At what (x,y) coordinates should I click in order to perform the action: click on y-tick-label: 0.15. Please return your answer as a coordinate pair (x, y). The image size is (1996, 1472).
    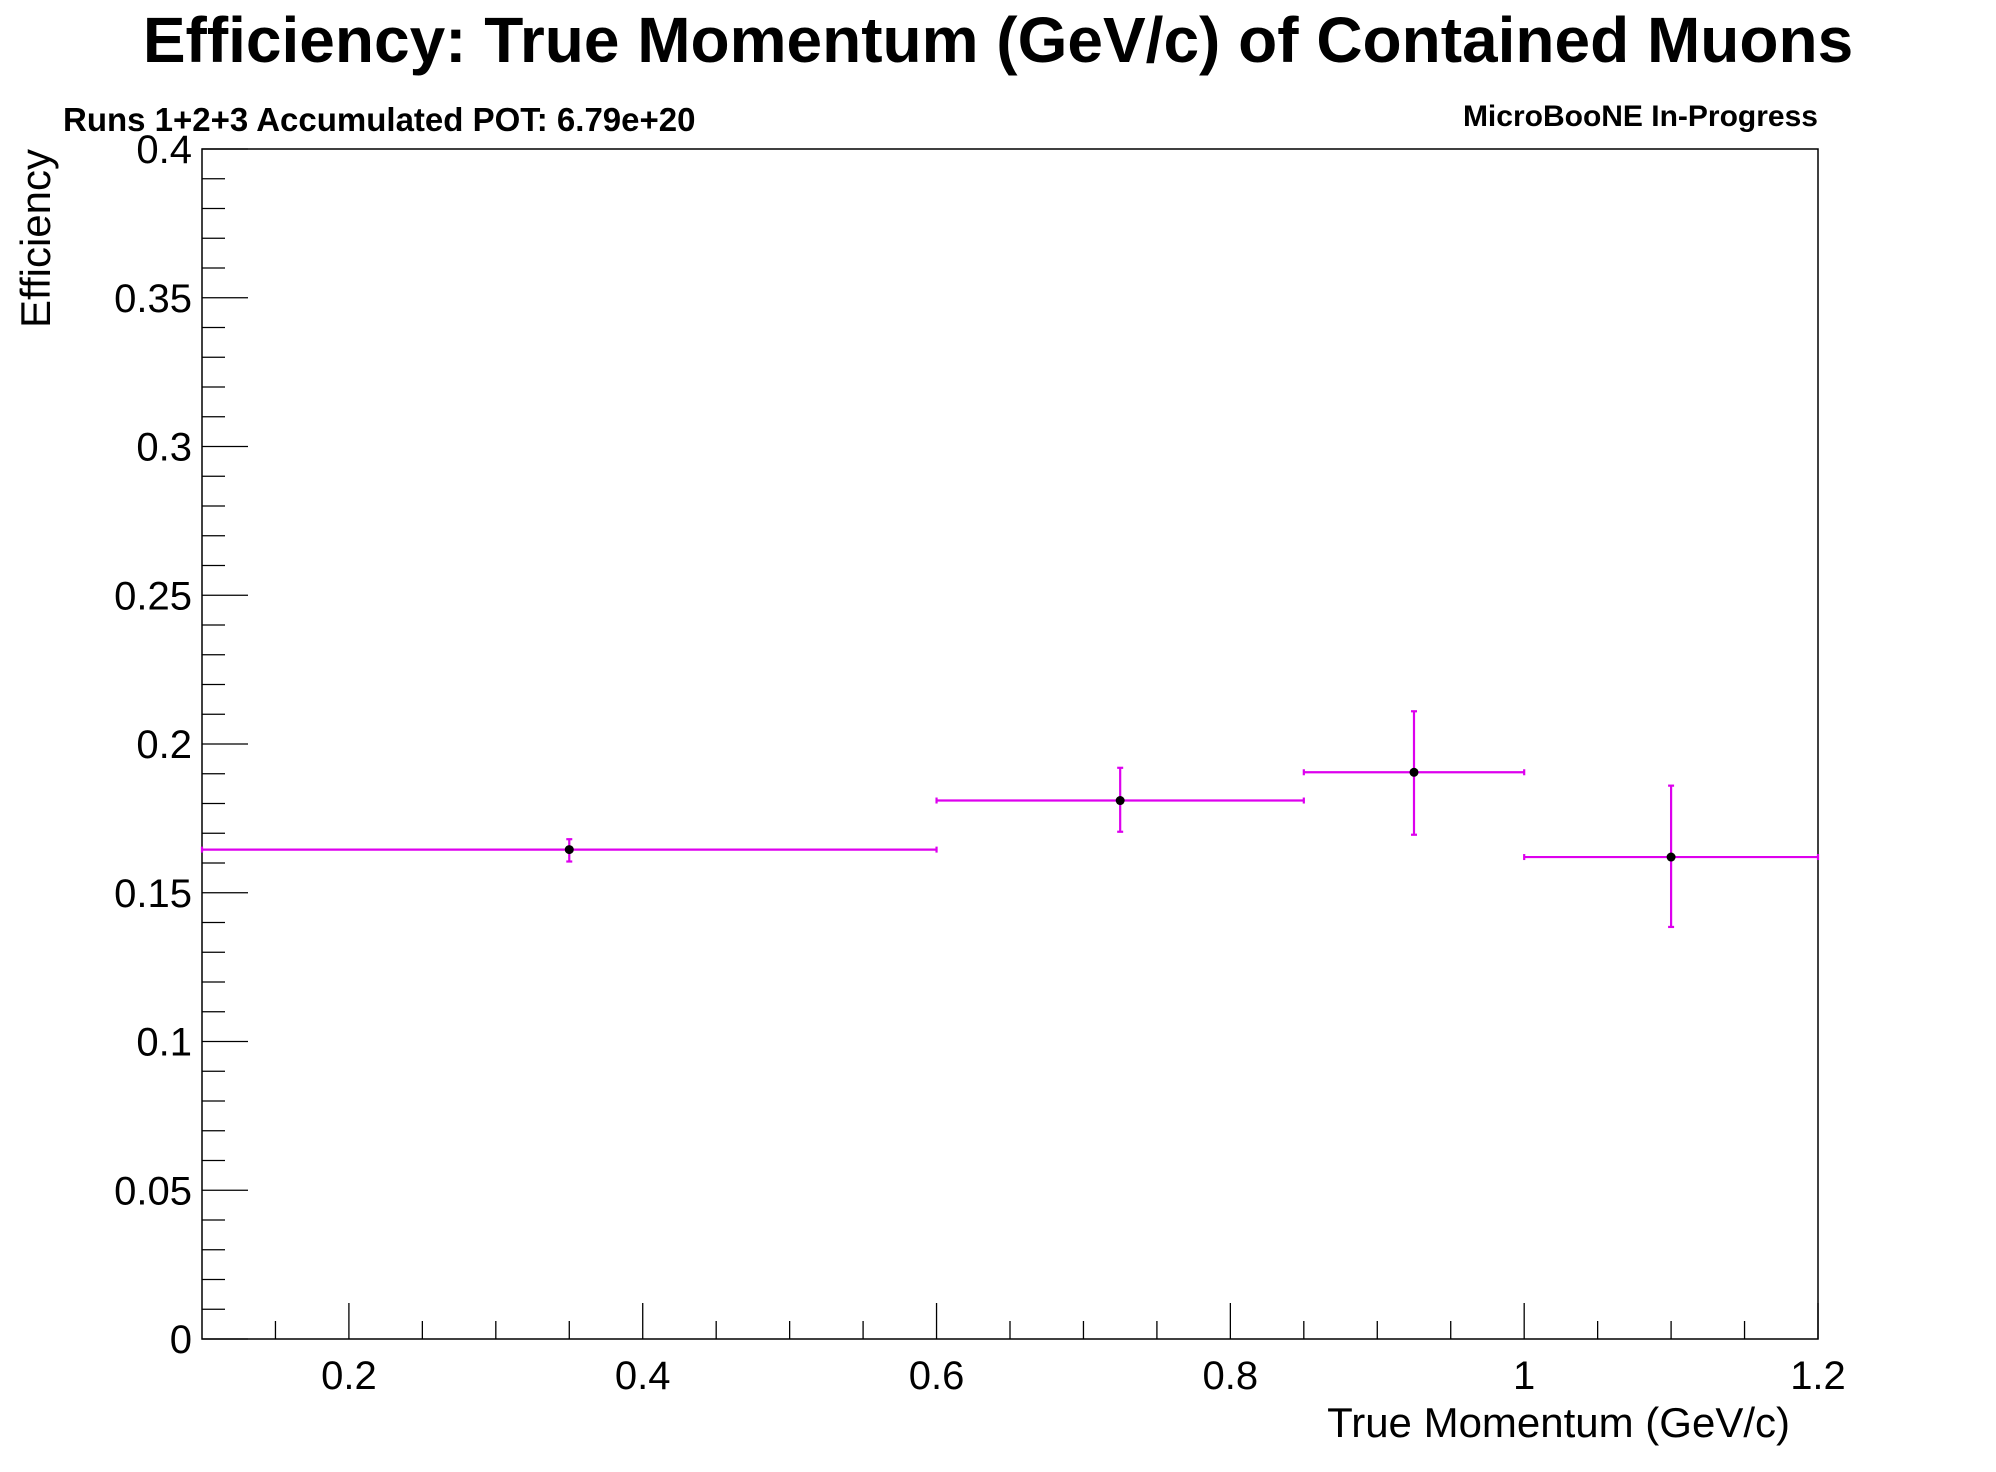
    Looking at the image, I should click on (153, 894).